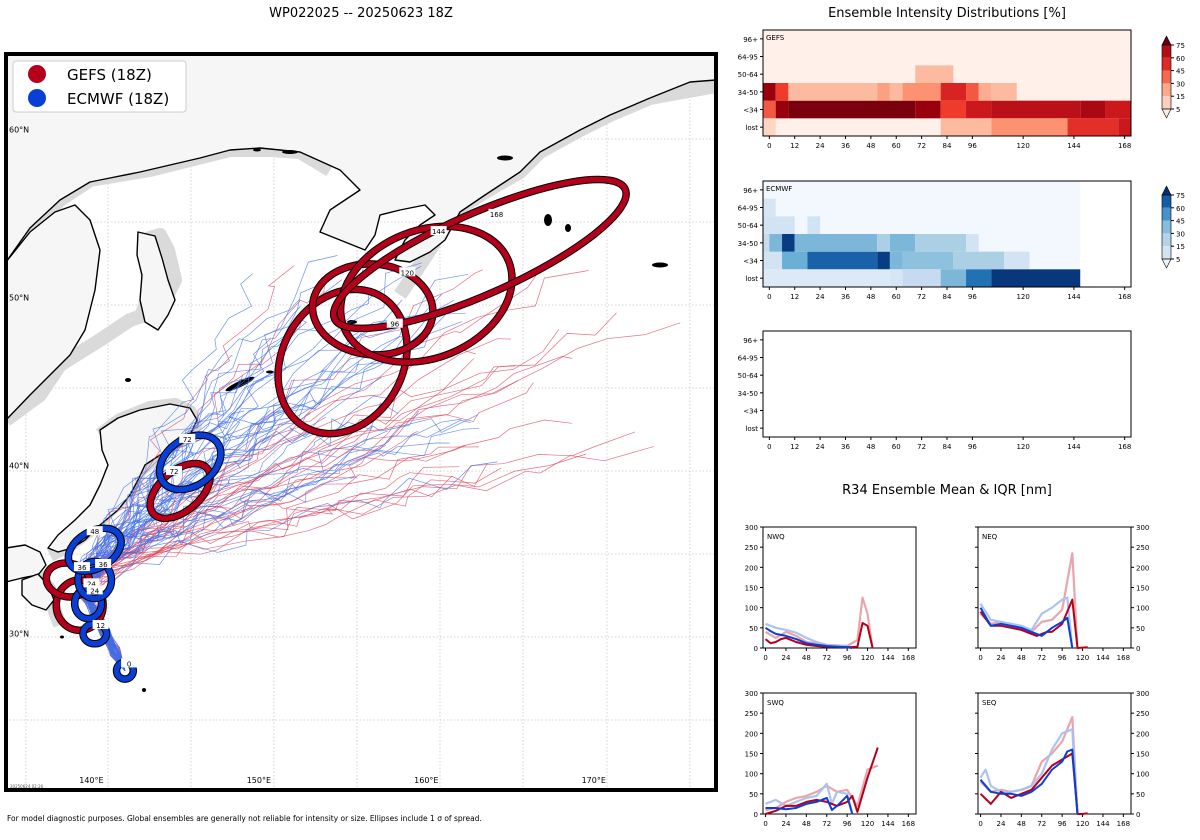 Image resolution: width=1200 pixels, height=840 pixels. I want to click on r34-panel-swq: SWQ 0 24 48 72 96 120 144 168 0 50 100 150 200 250 300, so click(831, 759).